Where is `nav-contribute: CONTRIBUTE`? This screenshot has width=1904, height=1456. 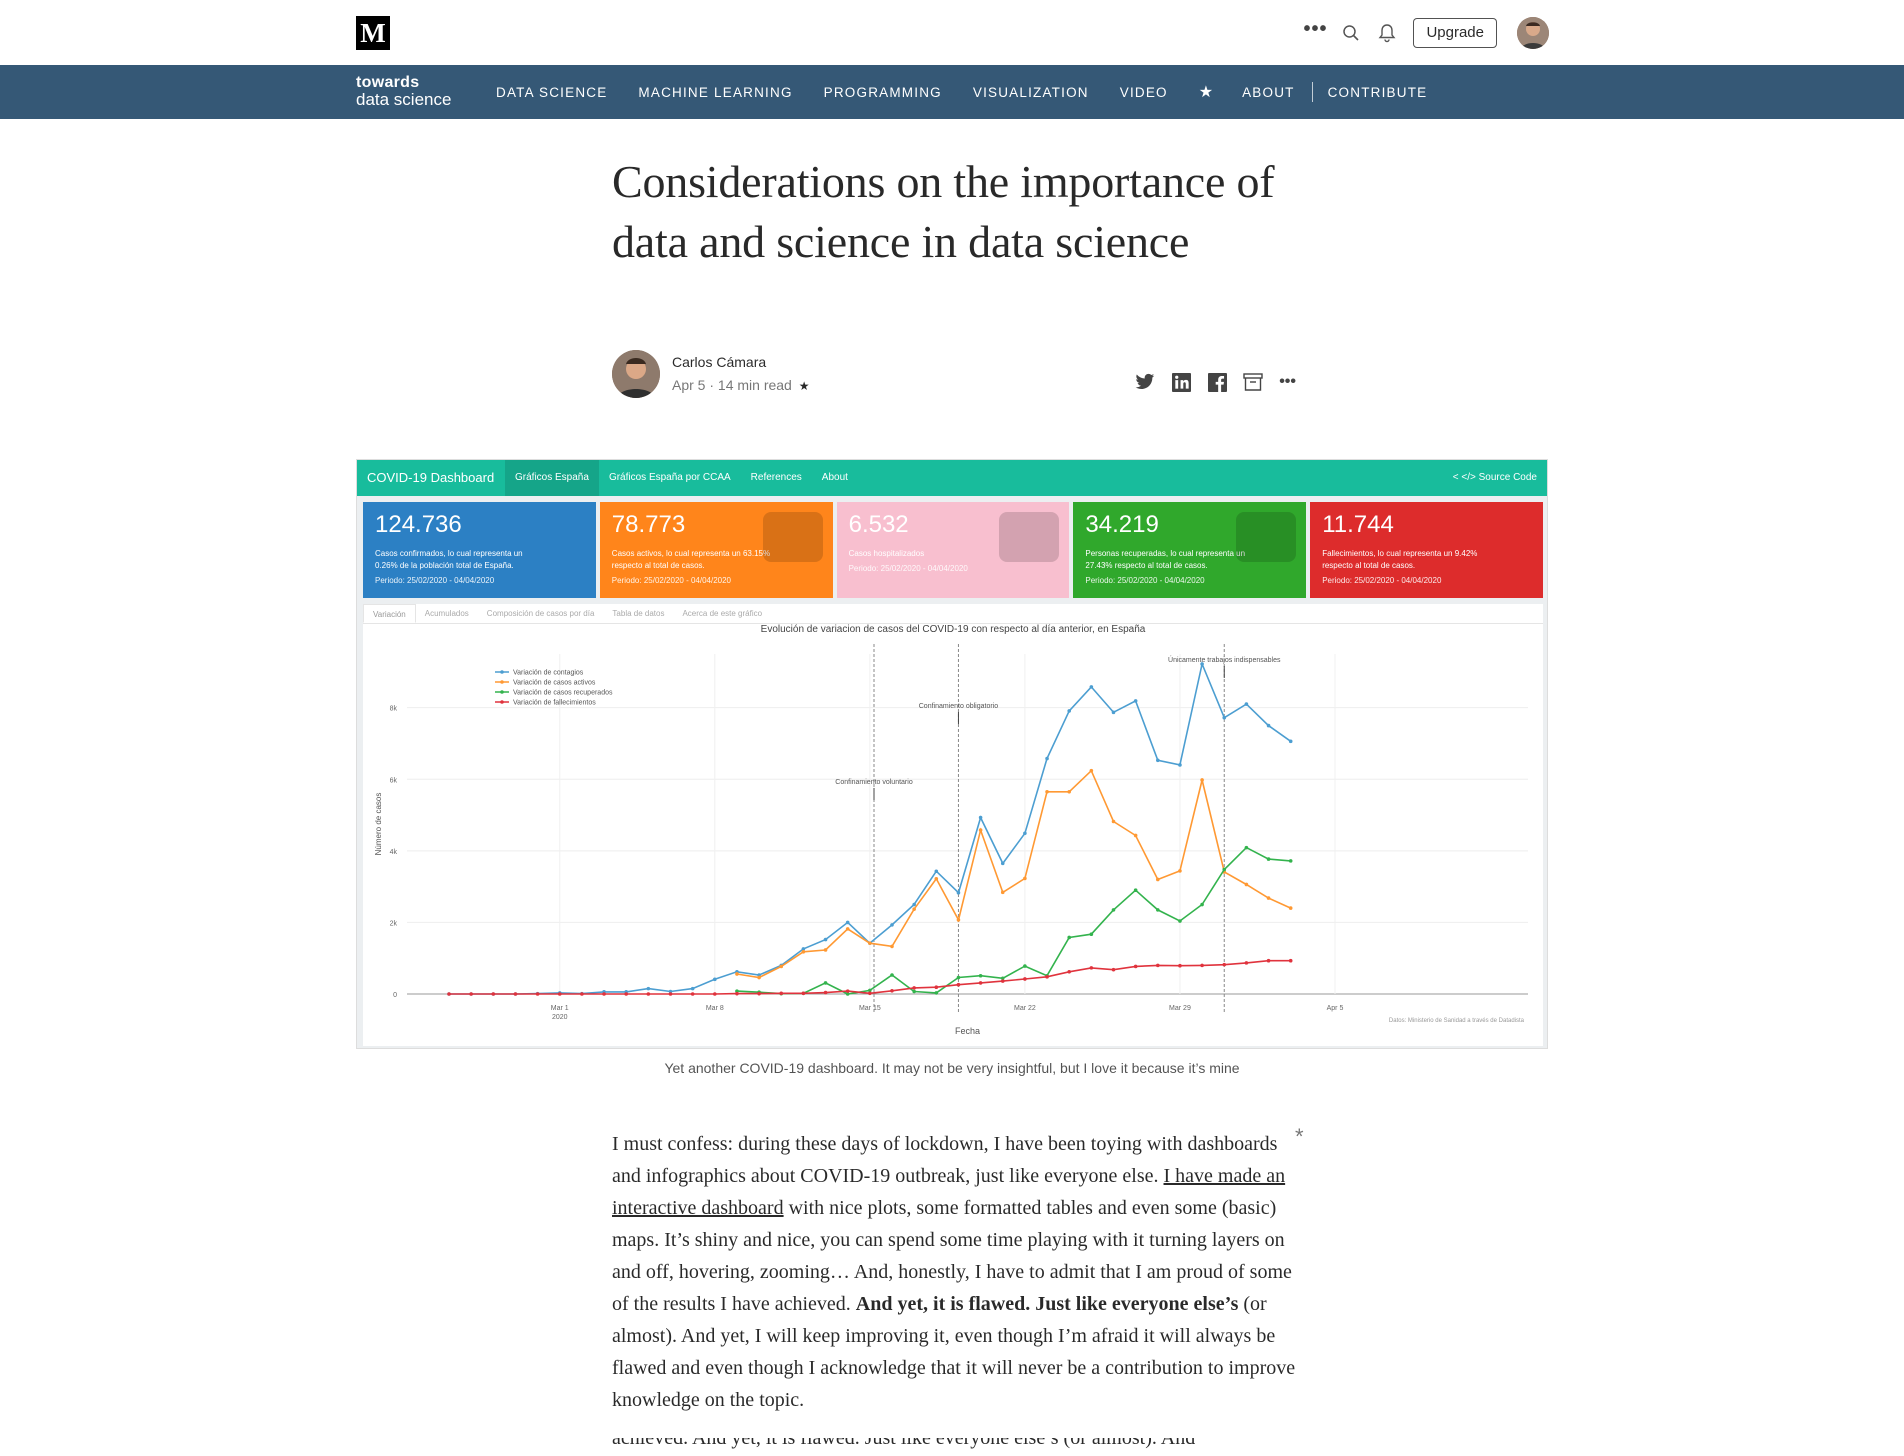 nav-contribute: CONTRIBUTE is located at coordinates (1377, 92).